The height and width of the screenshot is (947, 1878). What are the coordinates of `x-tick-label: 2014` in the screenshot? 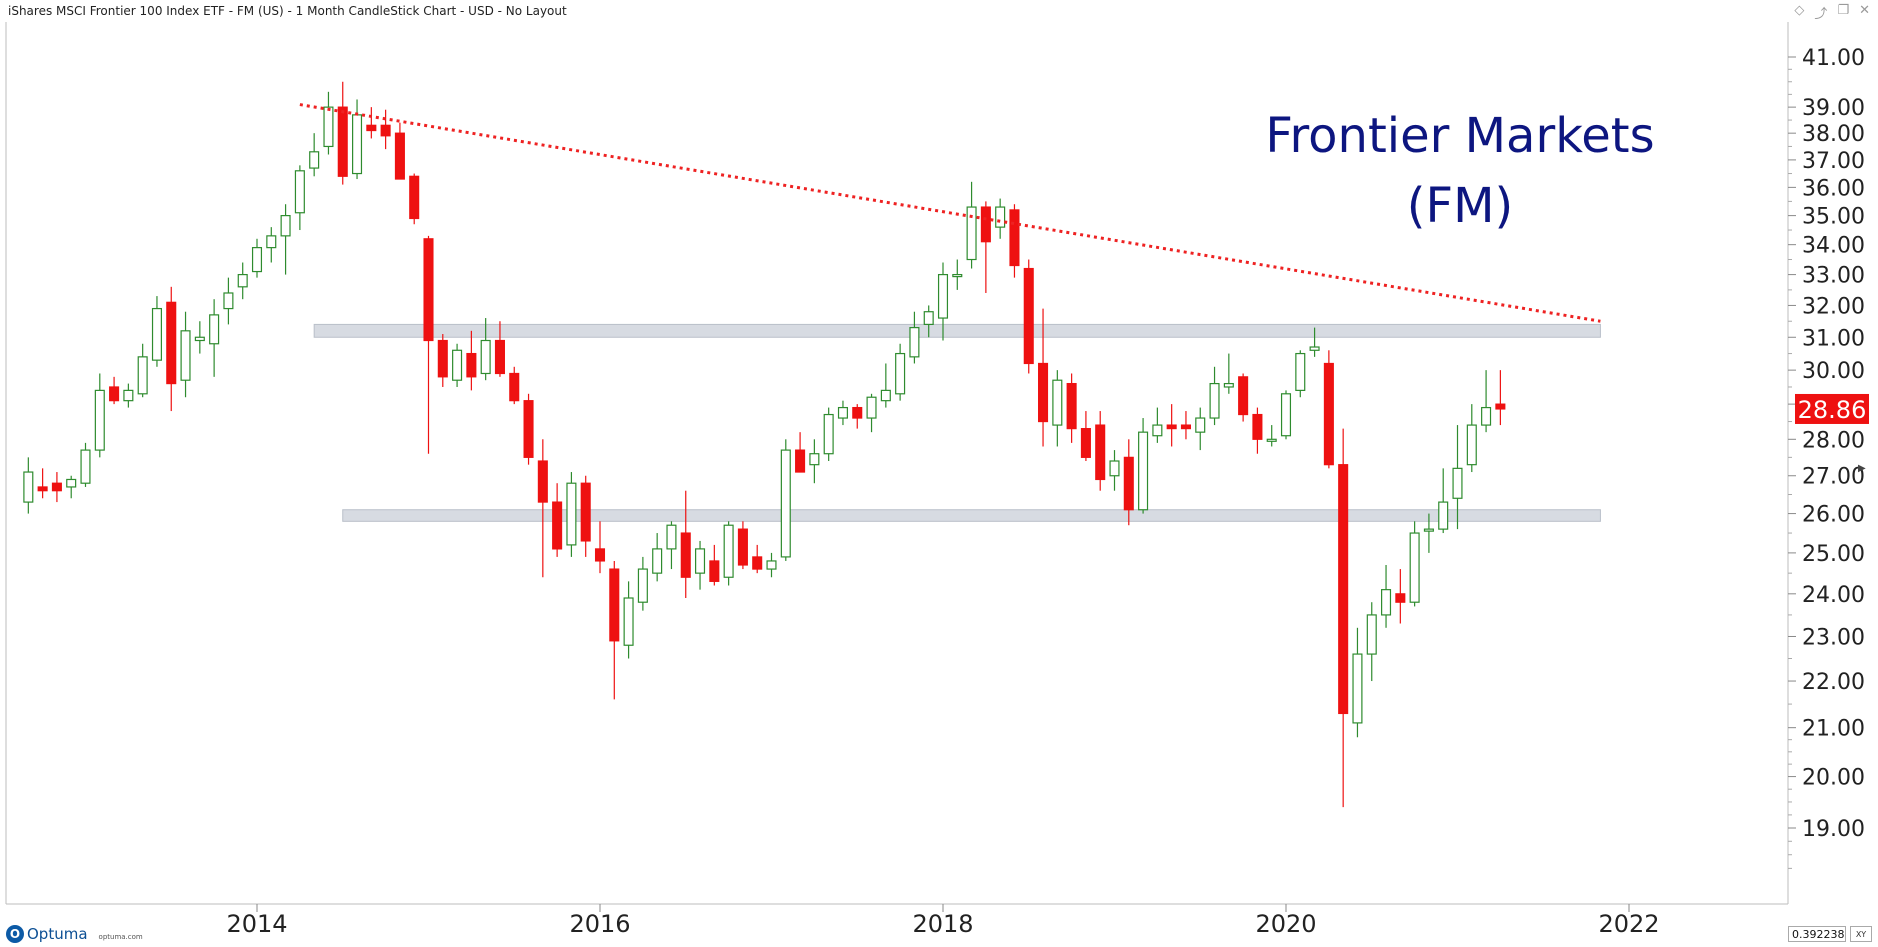 It's located at (256, 924).